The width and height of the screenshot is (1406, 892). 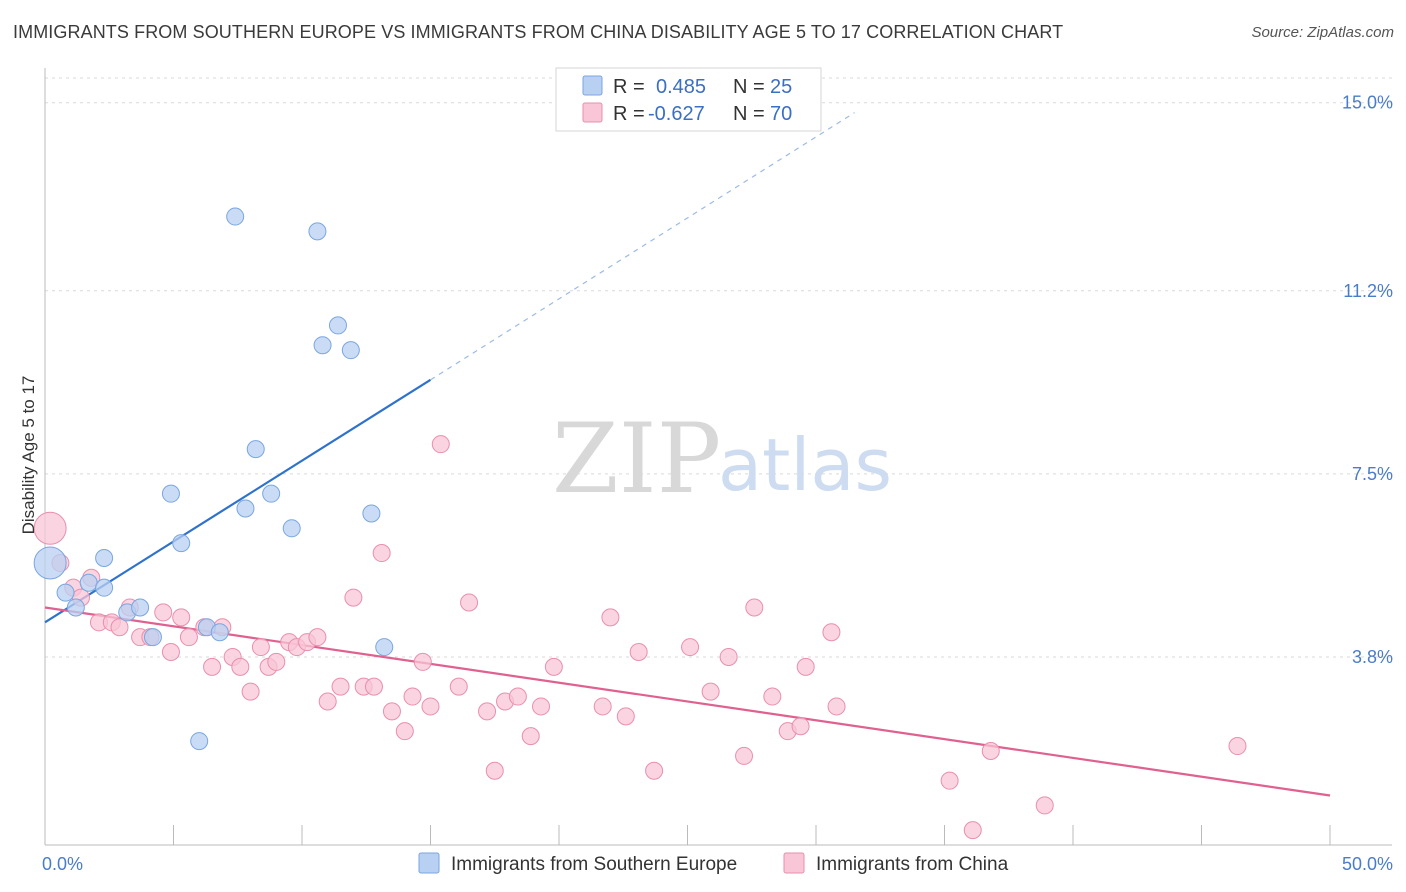 What do you see at coordinates (681, 87) in the screenshot?
I see `legend-r-value-0: 0.485` at bounding box center [681, 87].